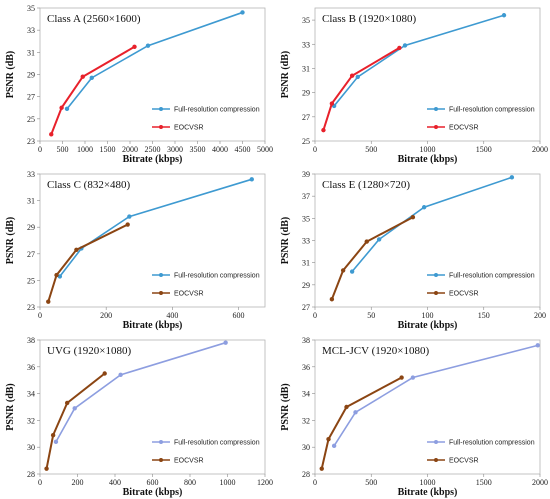  I want to click on x-tick-label: 2500, so click(153, 149).